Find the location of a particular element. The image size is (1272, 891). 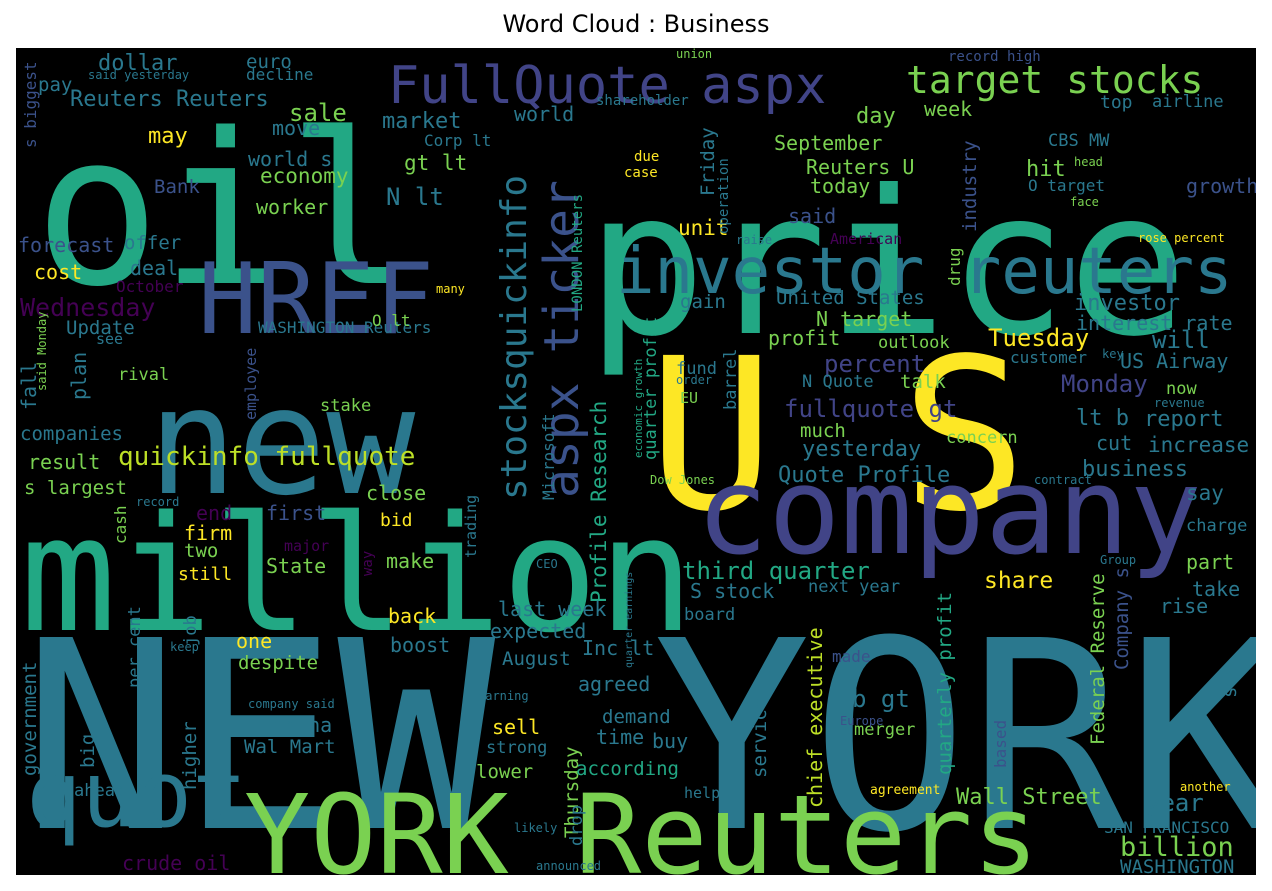

word-boost: boost is located at coordinates (420, 645).